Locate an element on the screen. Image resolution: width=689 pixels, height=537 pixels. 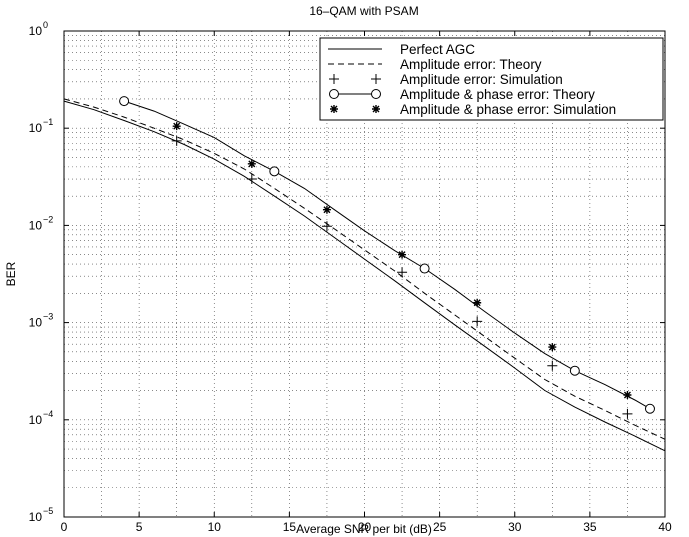
x-tick-label: 20 is located at coordinates (365, 527).